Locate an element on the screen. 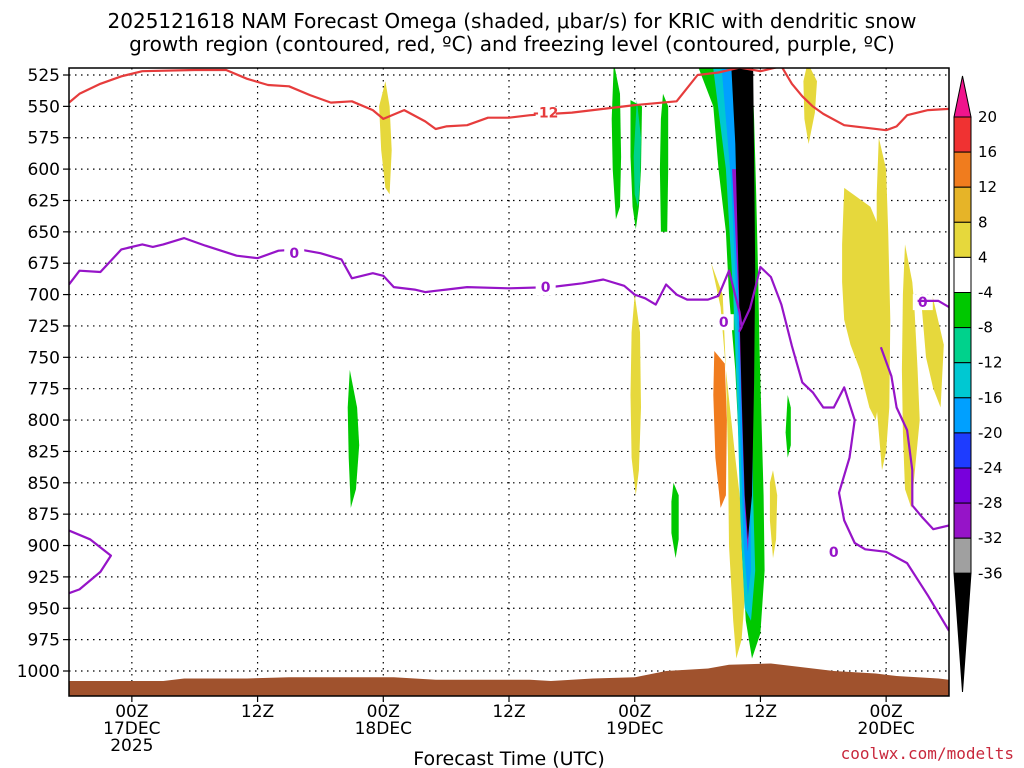 This screenshot has height=768, width=1024. x-tick-label: 2025 is located at coordinates (131, 746).